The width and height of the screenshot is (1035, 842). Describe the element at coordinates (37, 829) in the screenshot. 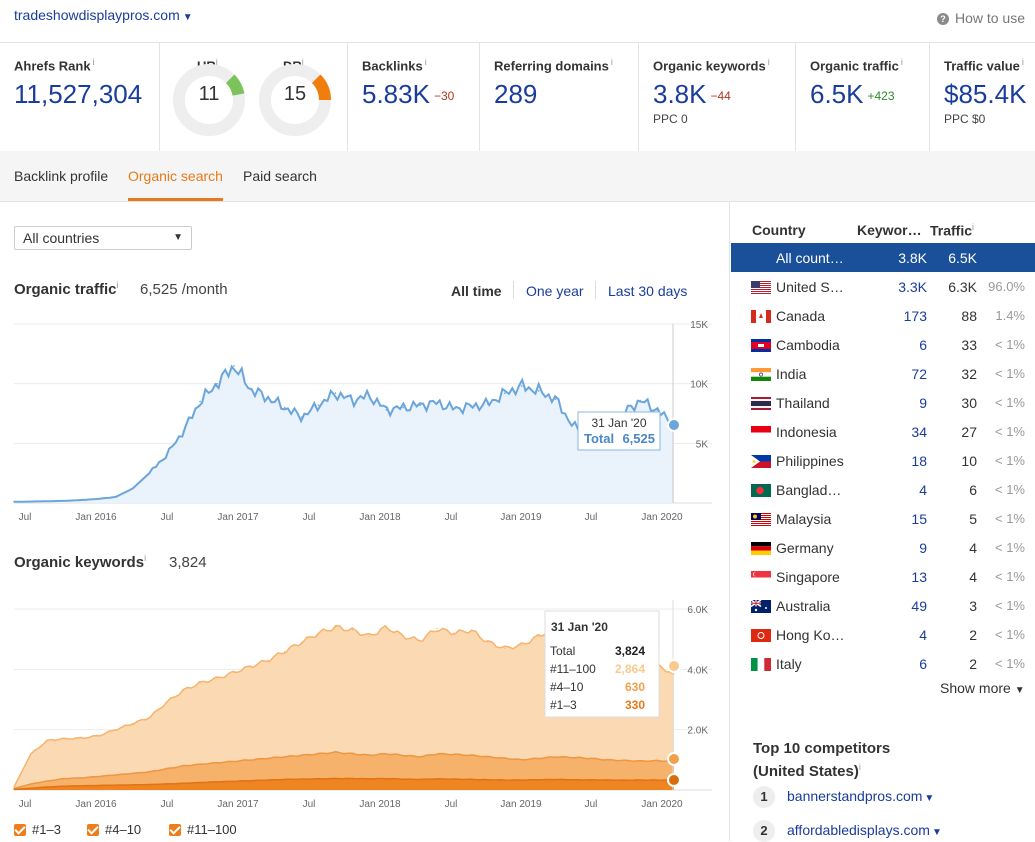

I see `legend-1-3: #1–3` at that location.